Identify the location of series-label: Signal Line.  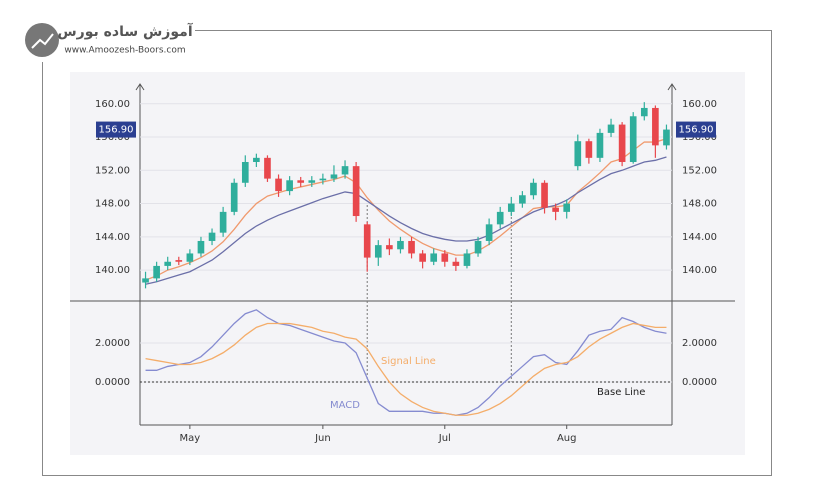
(408, 361).